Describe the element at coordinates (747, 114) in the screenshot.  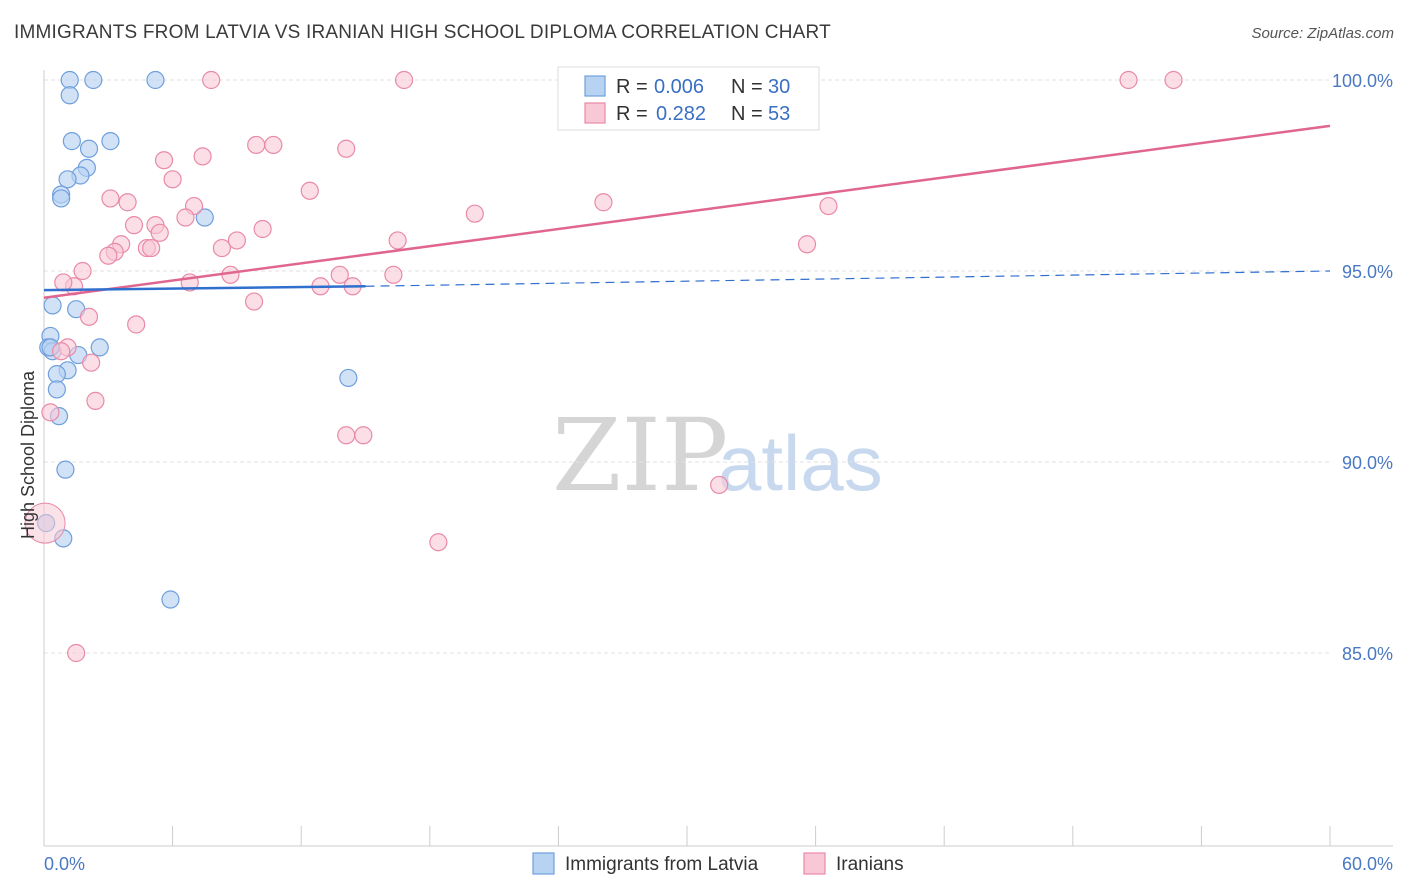
I see `legend-n-label-iranians: N =` at that location.